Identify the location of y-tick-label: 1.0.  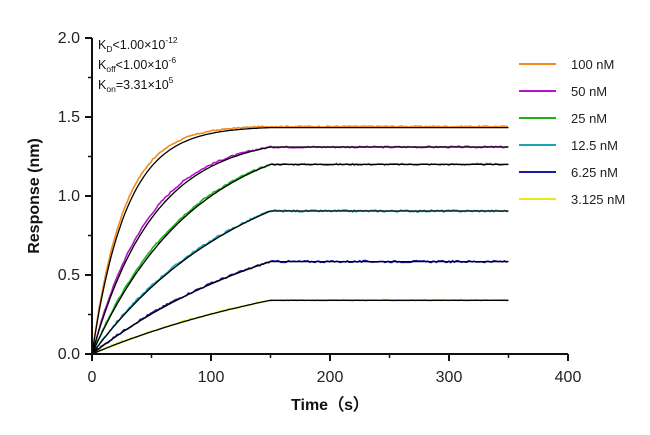
(69, 196).